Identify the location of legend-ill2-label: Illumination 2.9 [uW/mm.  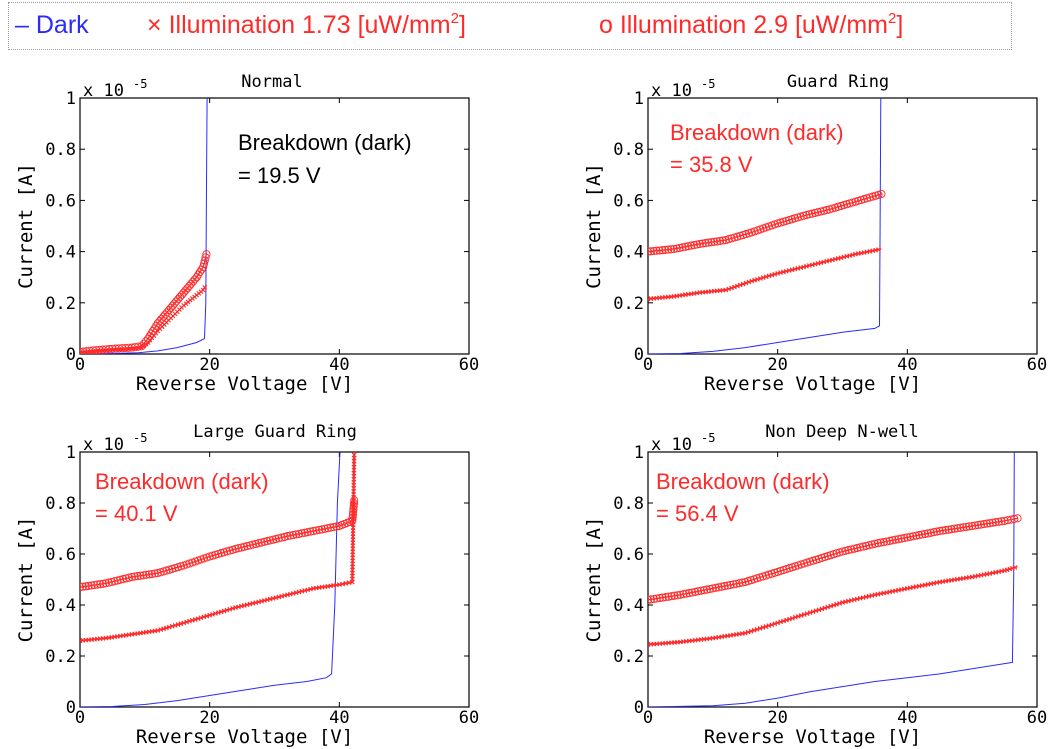
(753, 25).